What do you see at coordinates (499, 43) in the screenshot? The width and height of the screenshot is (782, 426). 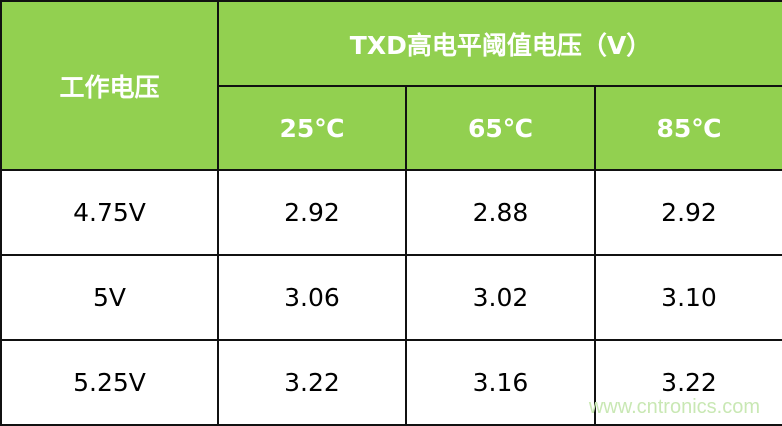 I see `group-header: TXD高电平阈值电压（V）` at bounding box center [499, 43].